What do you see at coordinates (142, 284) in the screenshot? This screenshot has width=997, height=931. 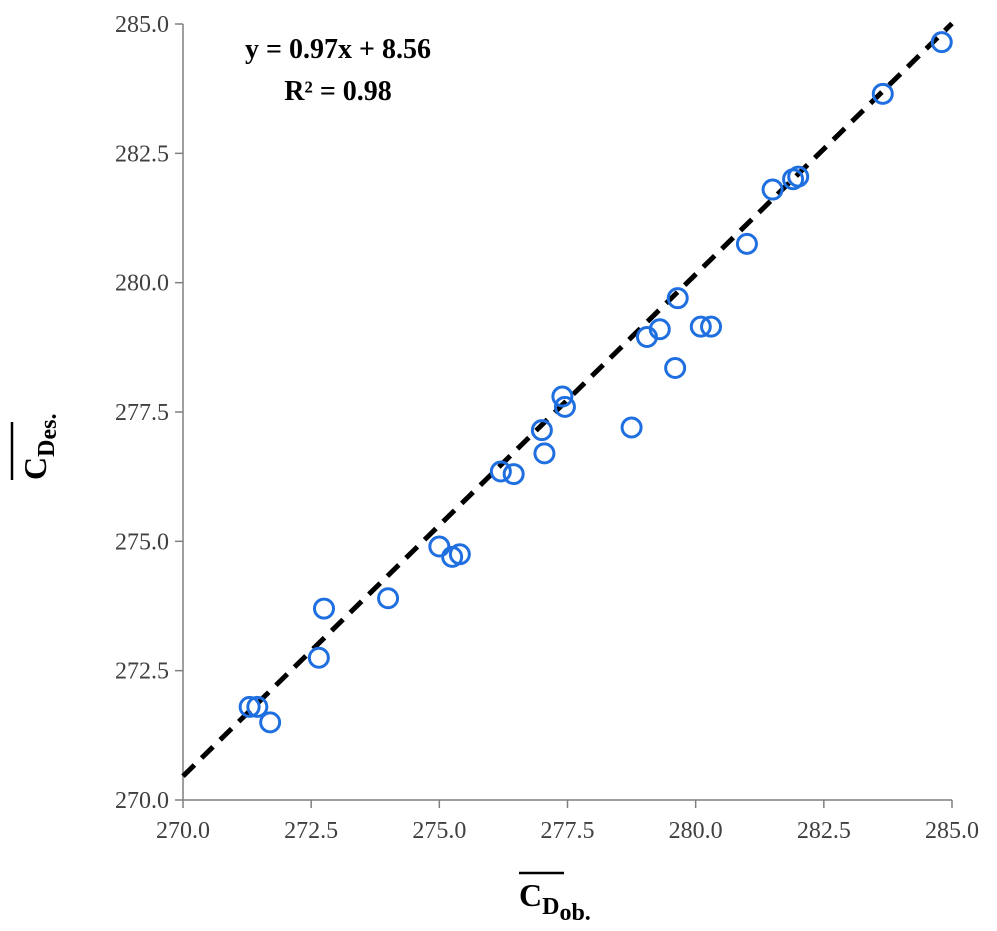 I see `y-tick-label: 280.0` at bounding box center [142, 284].